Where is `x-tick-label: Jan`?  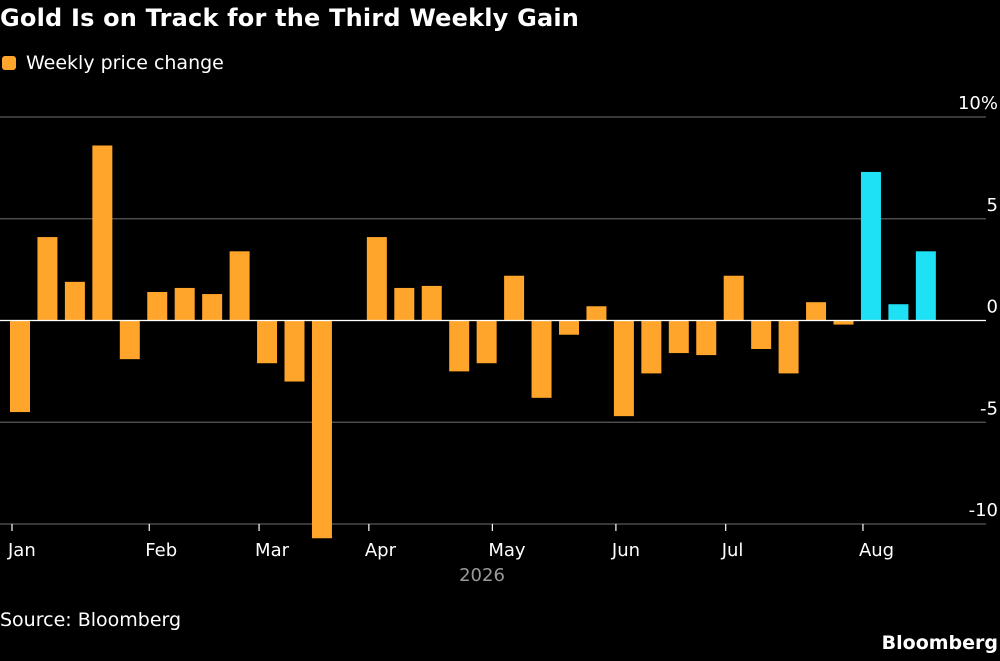 x-tick-label: Jan is located at coordinates (21, 550).